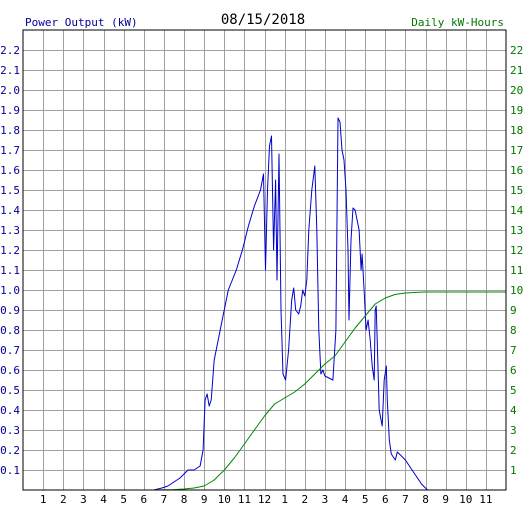  Describe the element at coordinates (10, 190) in the screenshot. I see `y-left-tick-label: 1.5` at that location.